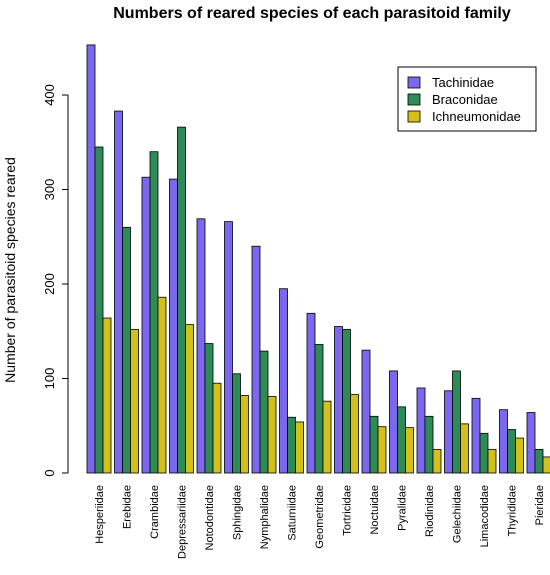 This screenshot has width=550, height=575. Describe the element at coordinates (134, 401) in the screenshot. I see `bar-ichneumonidae-erebidae` at that location.